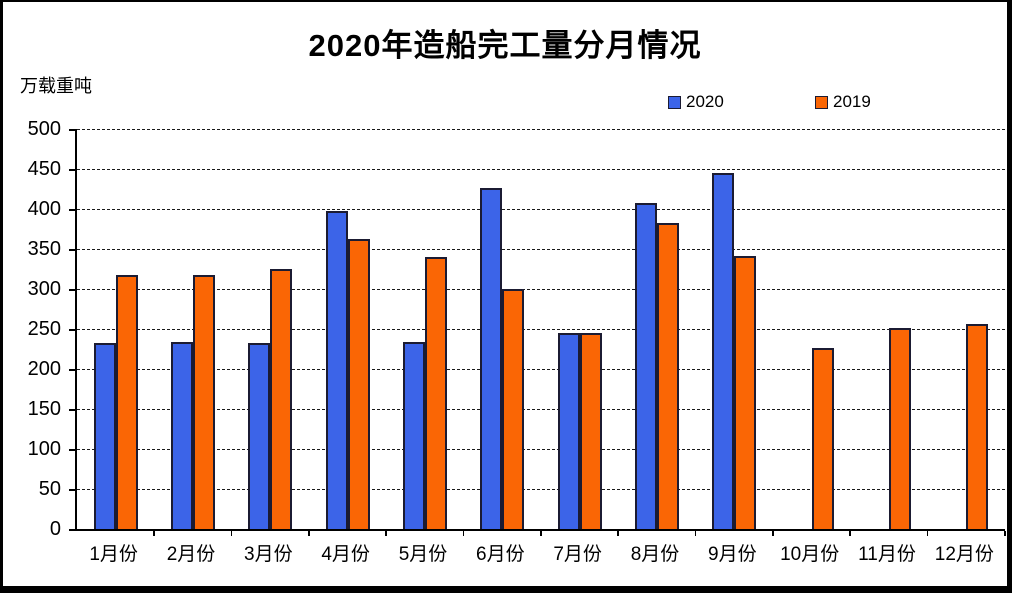  Describe the element at coordinates (900, 428) in the screenshot. I see `bar-2019-11月份` at that location.